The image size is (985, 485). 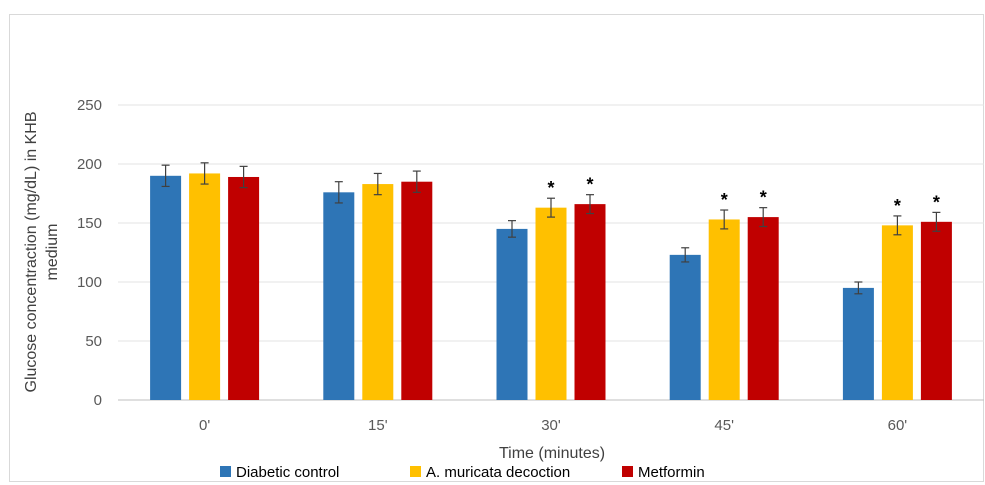 What do you see at coordinates (287, 472) in the screenshot?
I see `legend-label: Diabetic control` at bounding box center [287, 472].